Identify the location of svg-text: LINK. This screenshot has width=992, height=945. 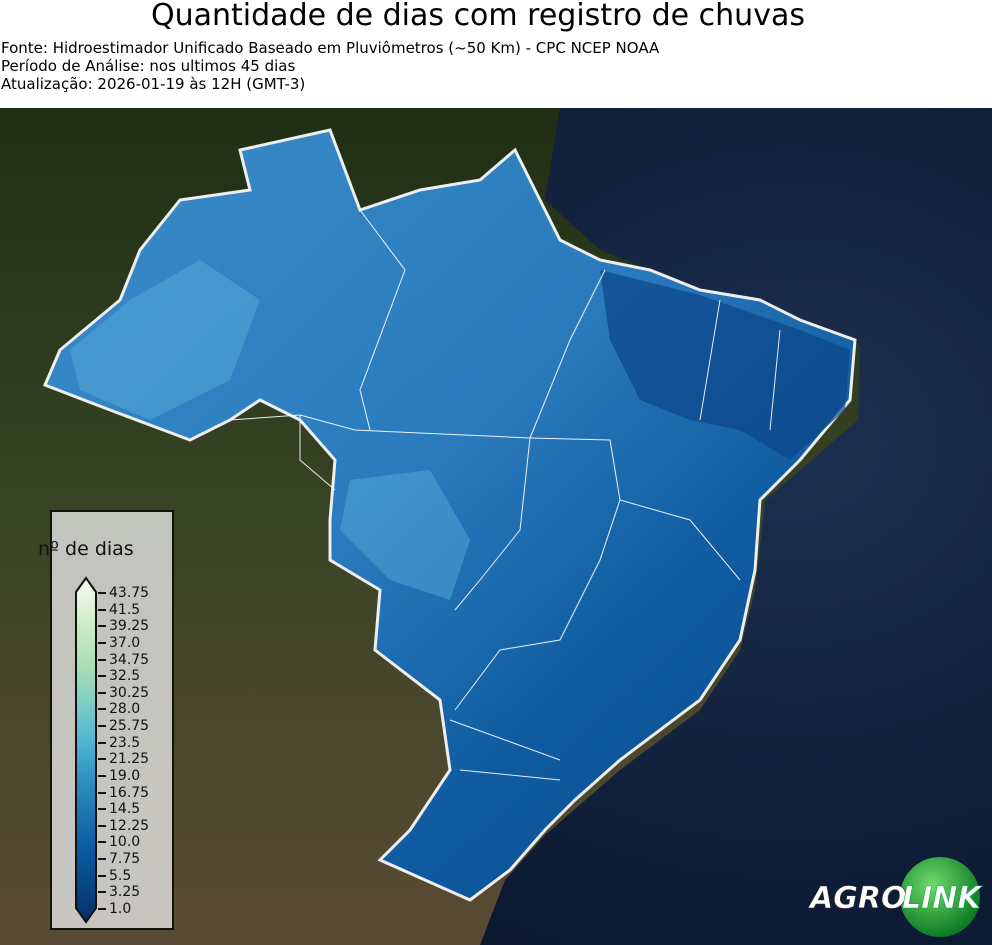
(942, 898).